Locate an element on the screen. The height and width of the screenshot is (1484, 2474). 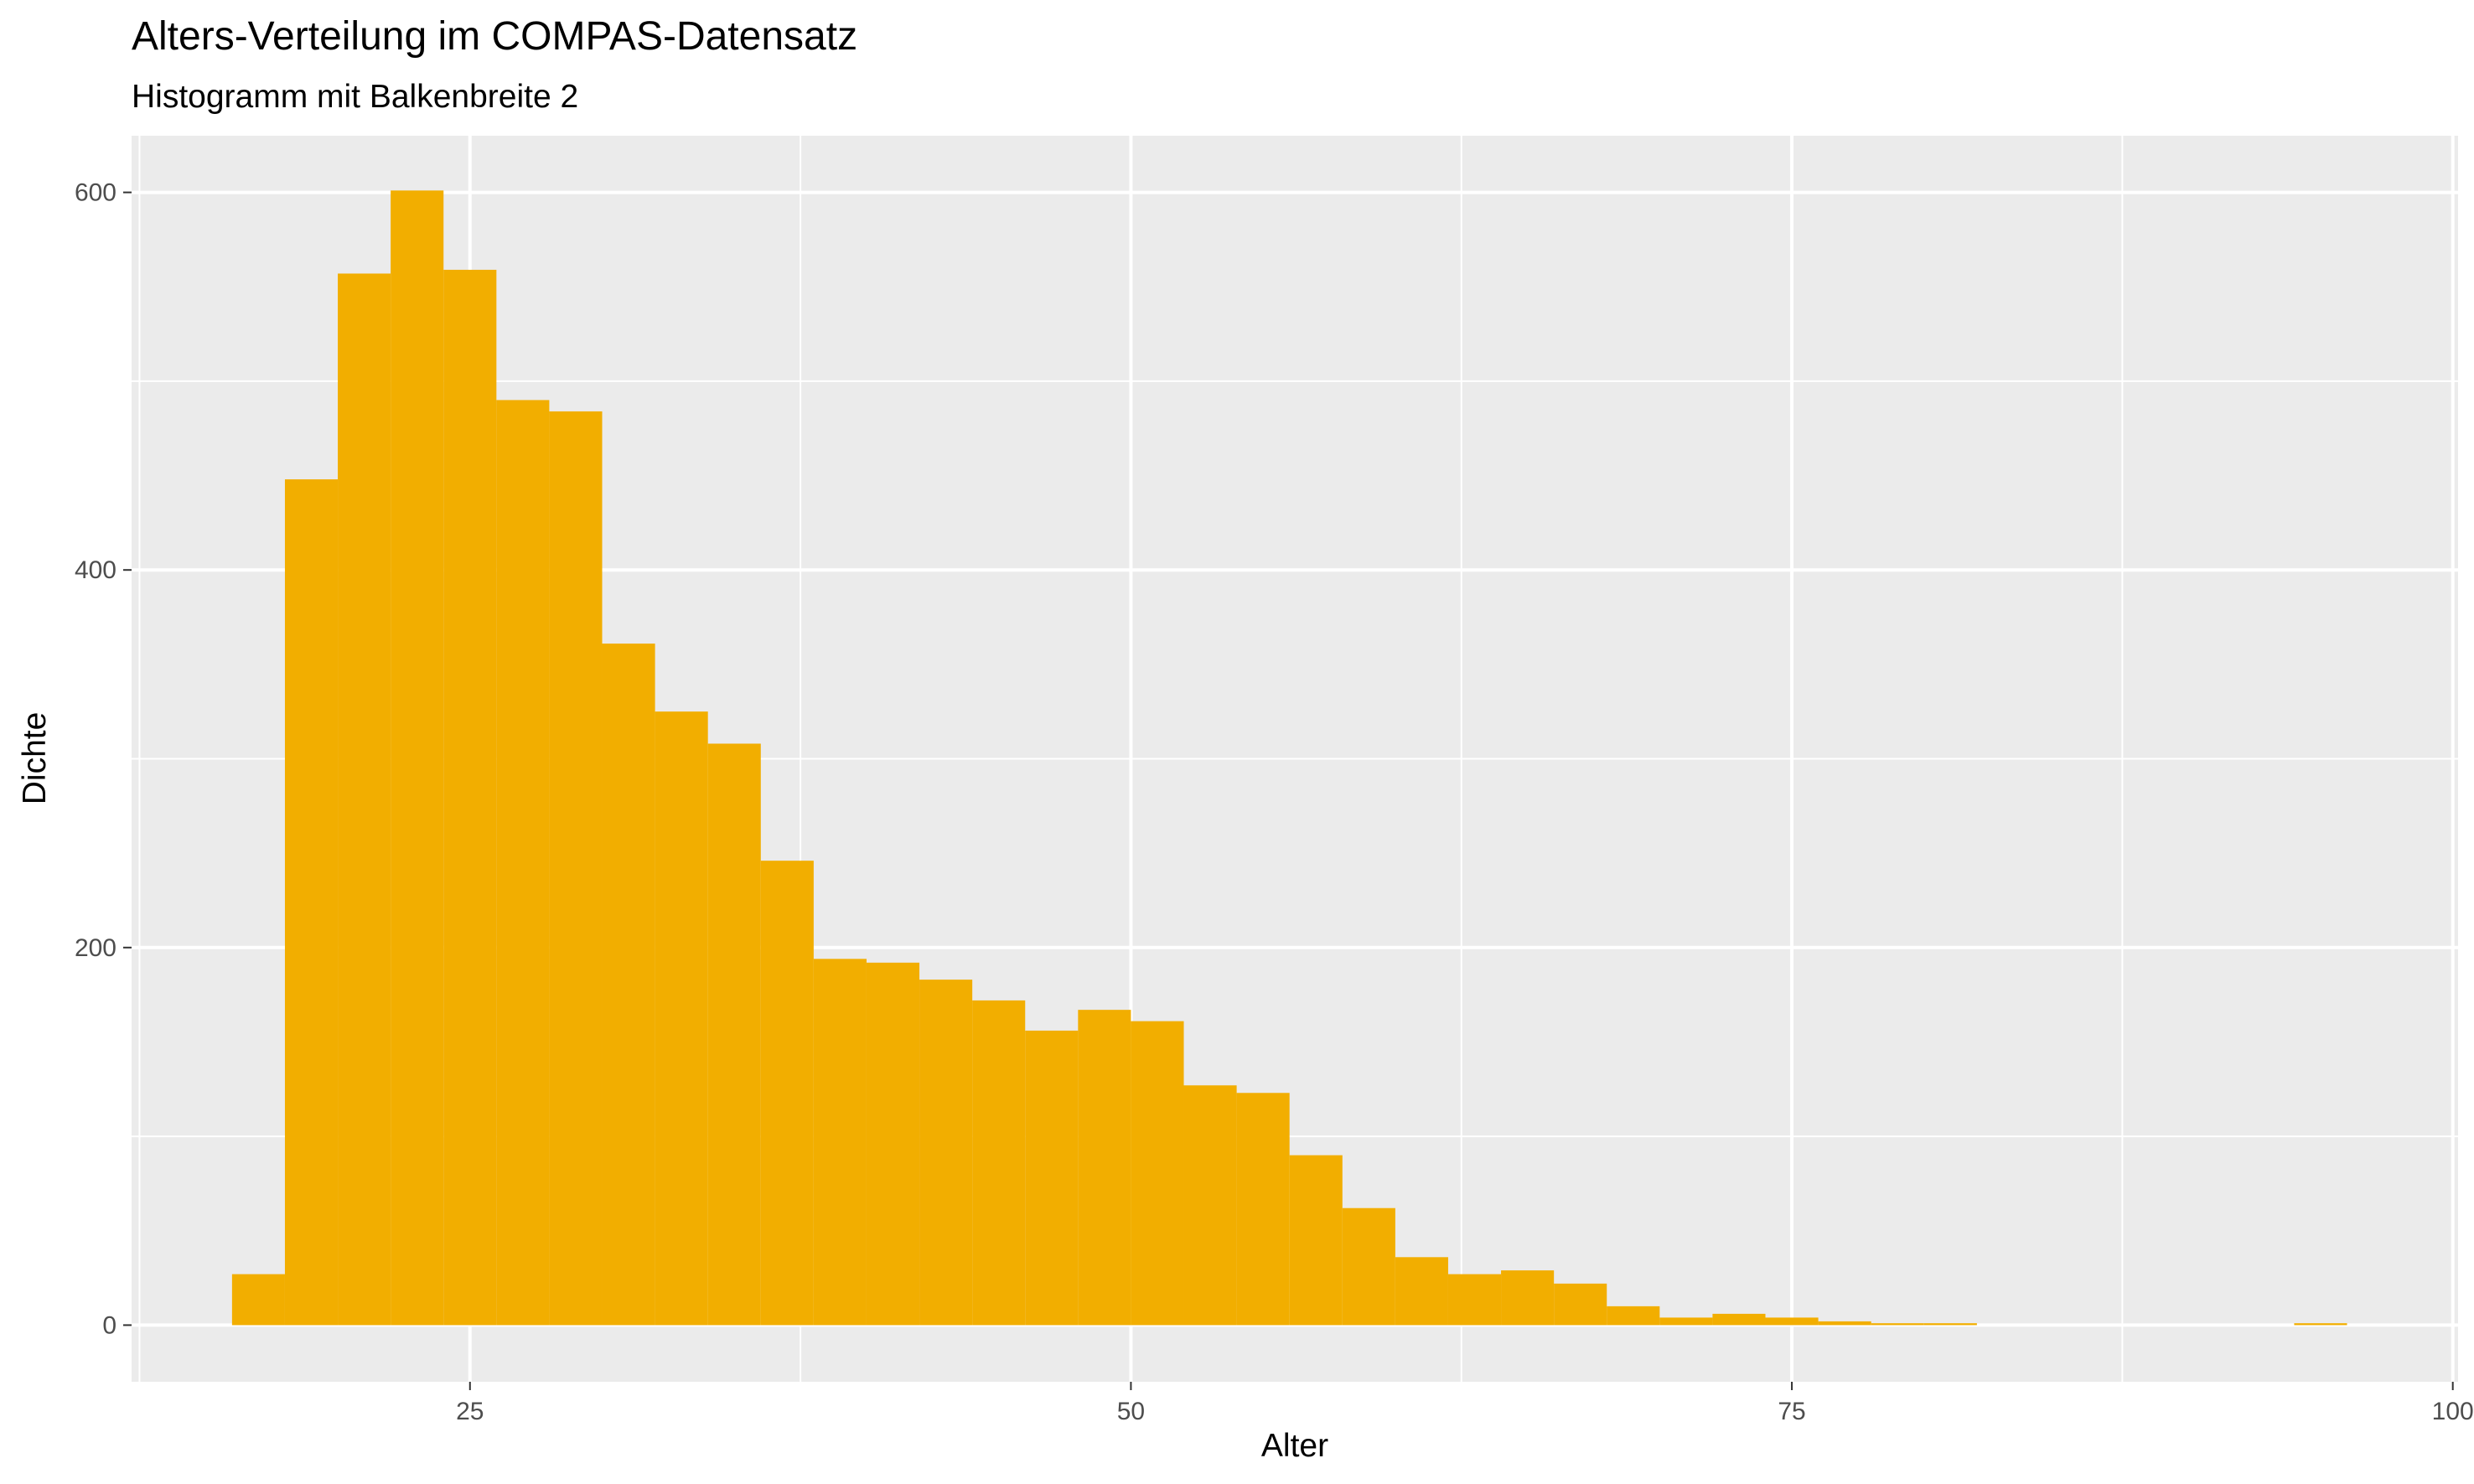
x-axis-title: Alter is located at coordinates (1295, 1446).